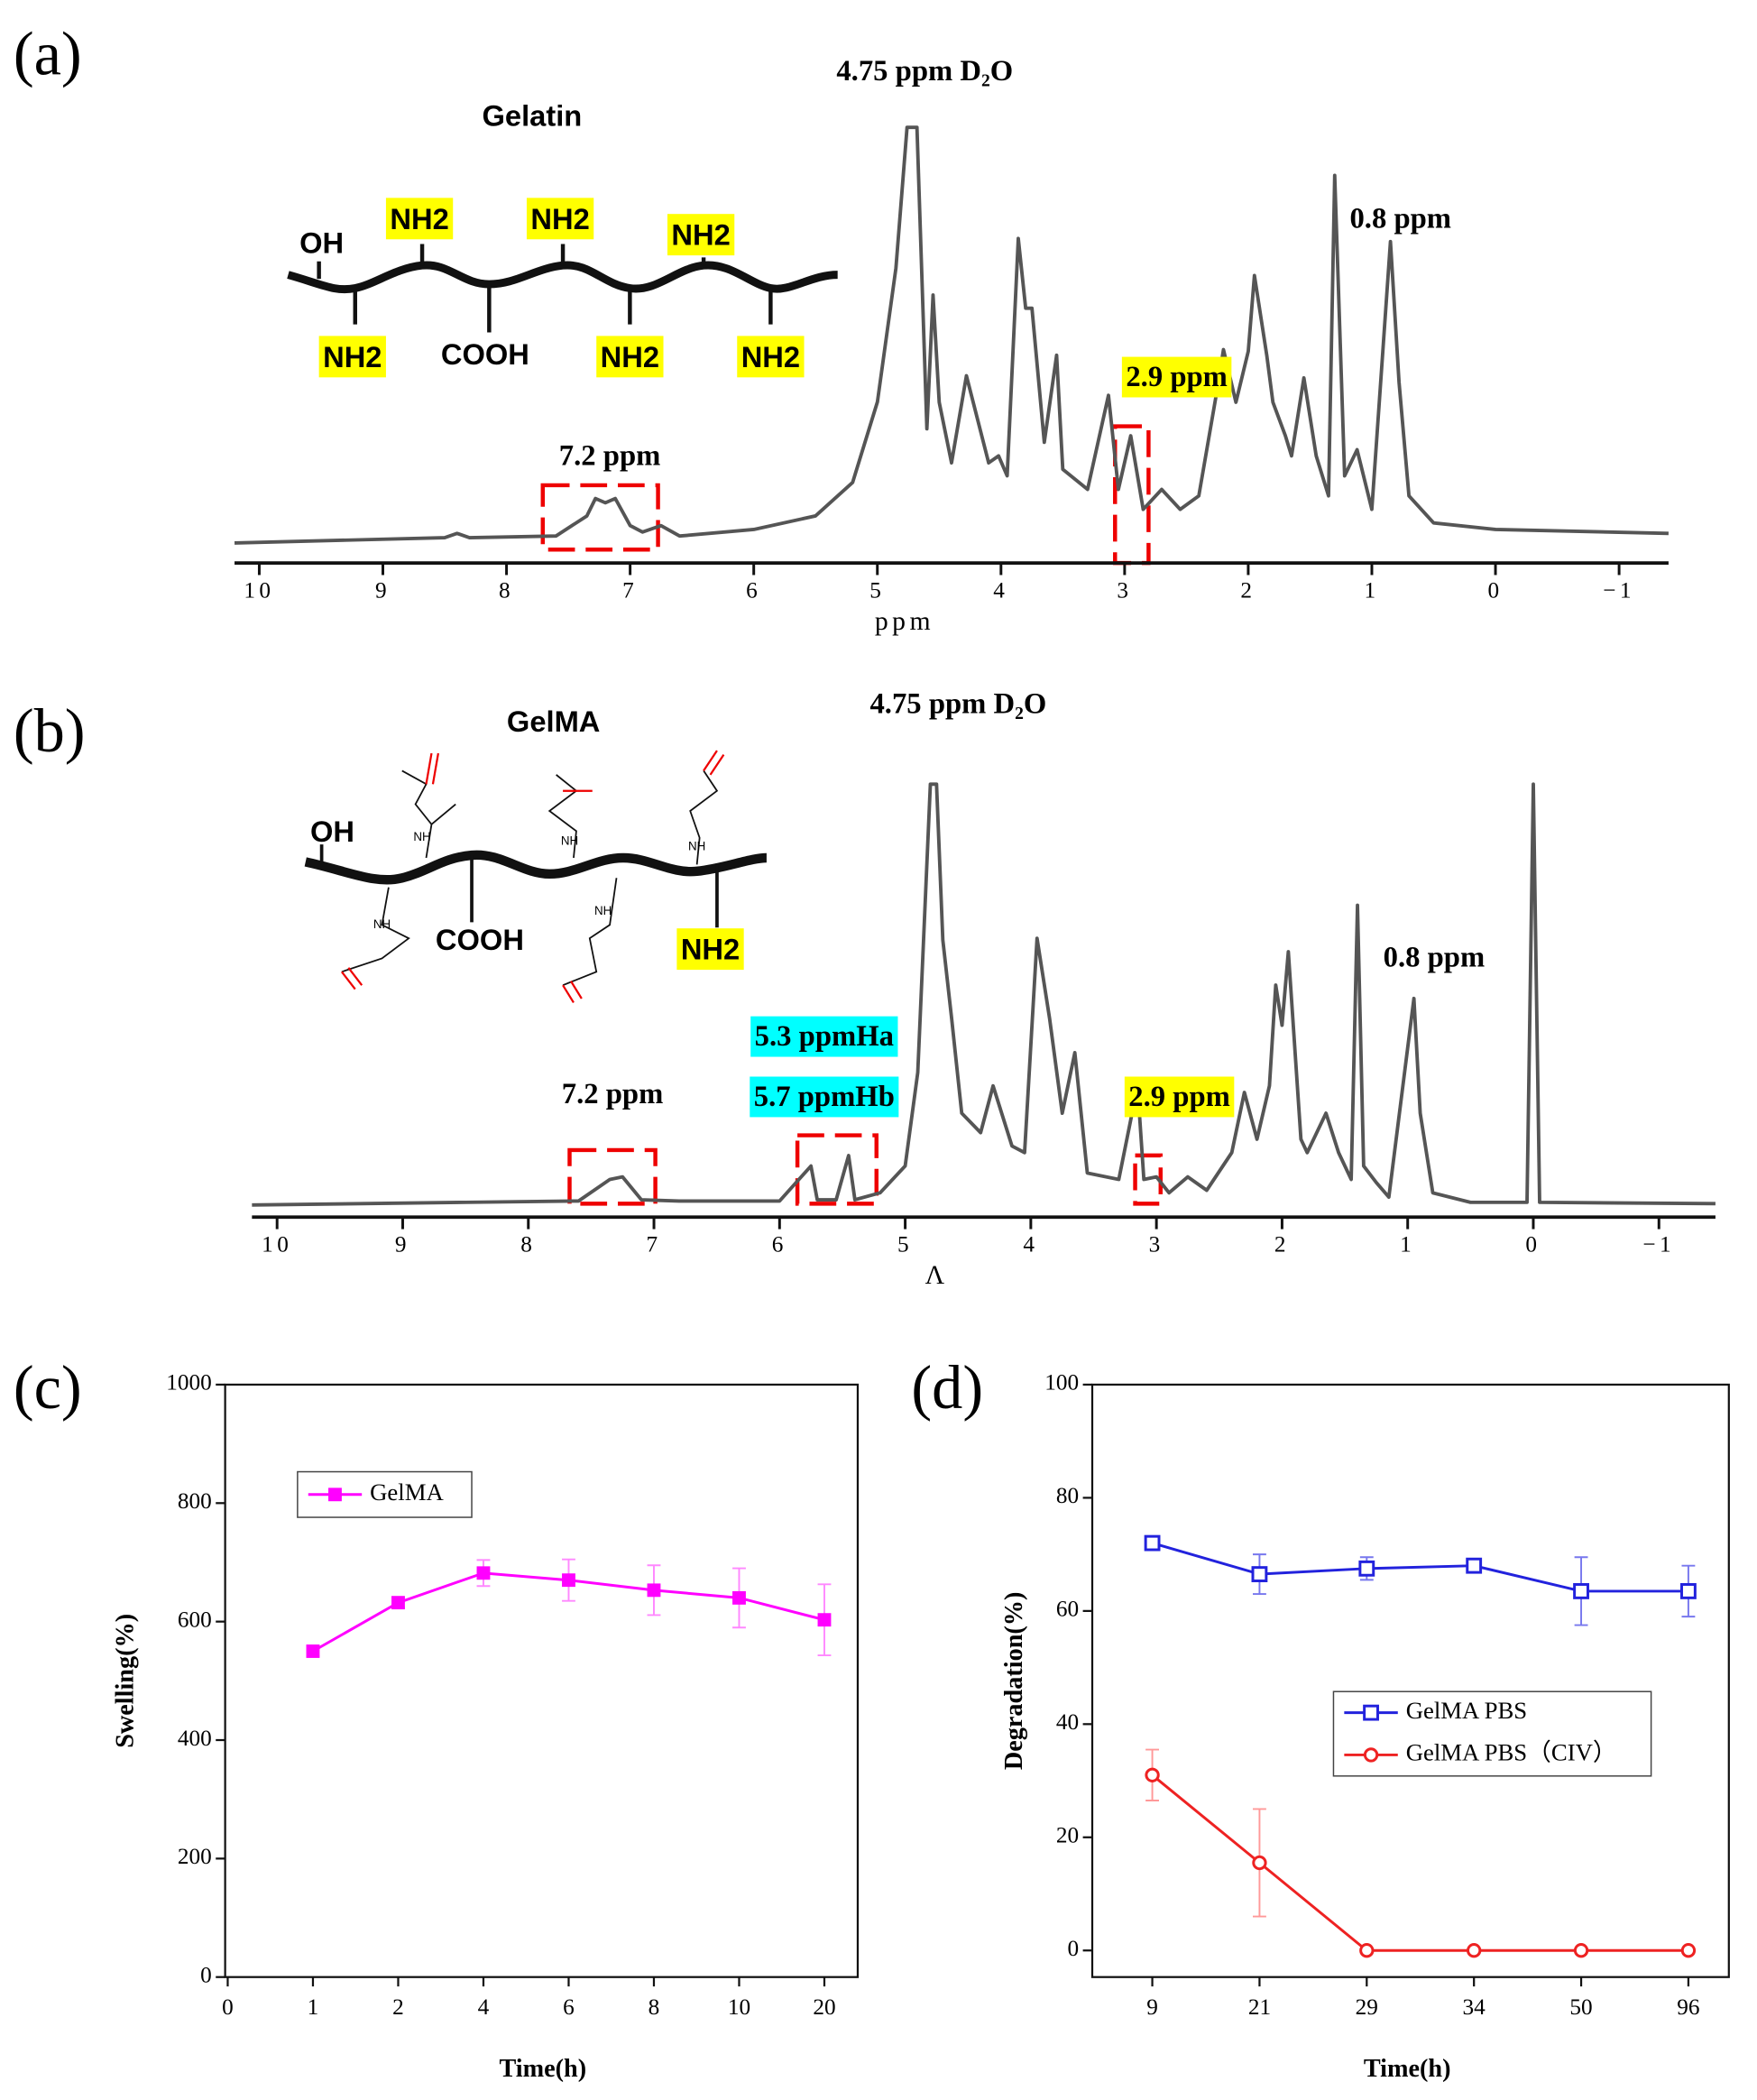 This screenshot has height=2100, width=1757. I want to click on double-bonds, so click(533, 877).